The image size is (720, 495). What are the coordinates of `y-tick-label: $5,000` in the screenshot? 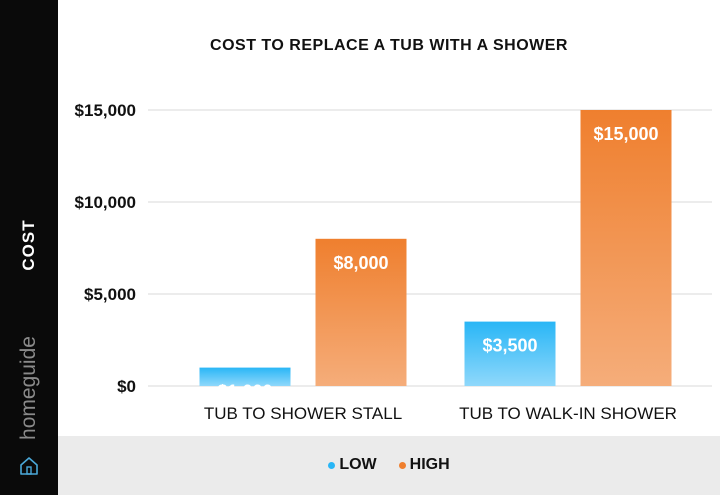 It's located at (110, 294).